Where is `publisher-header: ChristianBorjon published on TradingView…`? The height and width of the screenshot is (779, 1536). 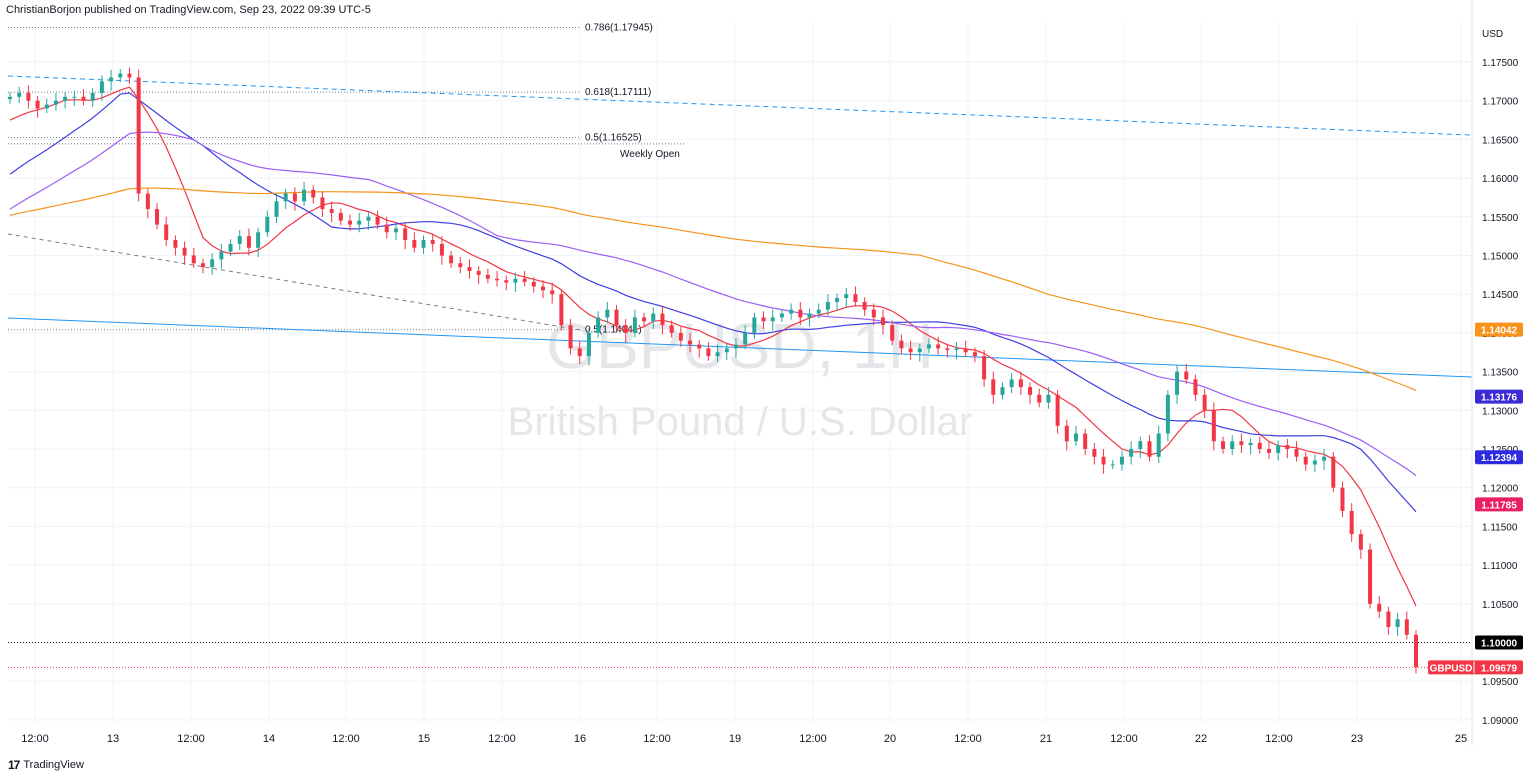 publisher-header: ChristianBorjon published on TradingView… is located at coordinates (188, 10).